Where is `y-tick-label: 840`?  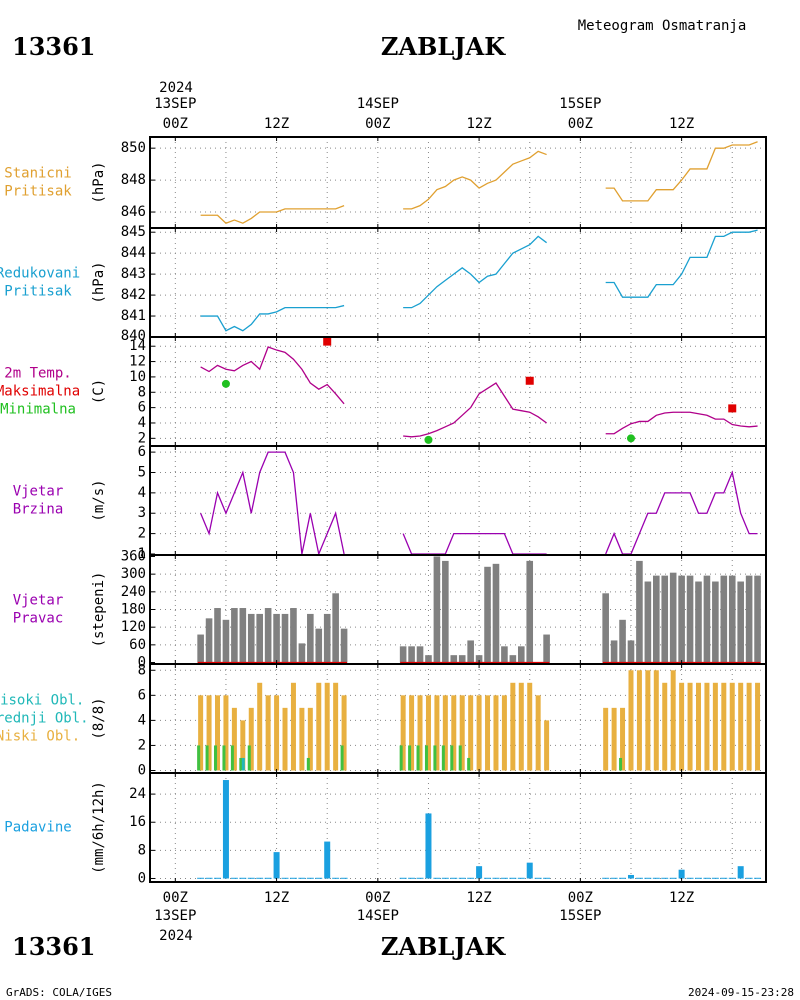
y-tick-label: 840 is located at coordinates (133, 336).